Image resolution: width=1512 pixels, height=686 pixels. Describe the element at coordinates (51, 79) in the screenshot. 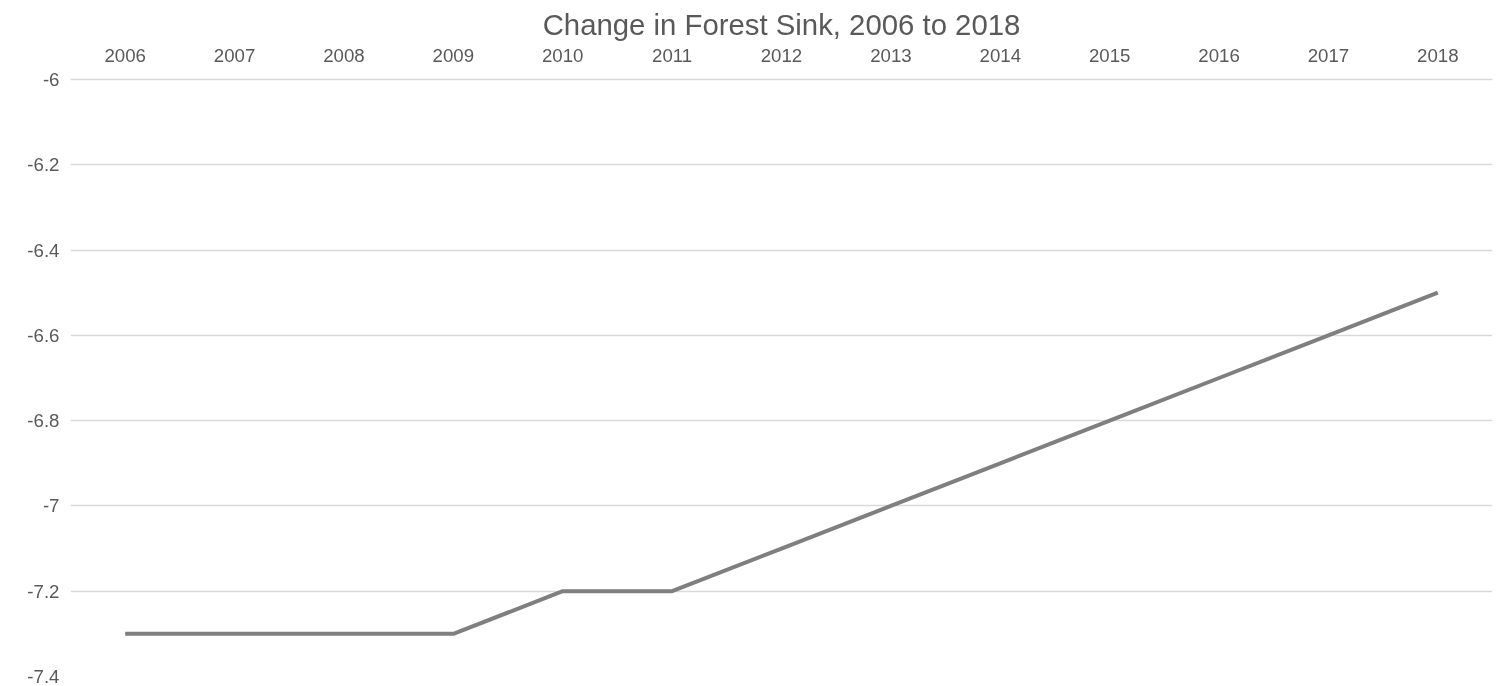

I see `y-tick-label: -6` at that location.